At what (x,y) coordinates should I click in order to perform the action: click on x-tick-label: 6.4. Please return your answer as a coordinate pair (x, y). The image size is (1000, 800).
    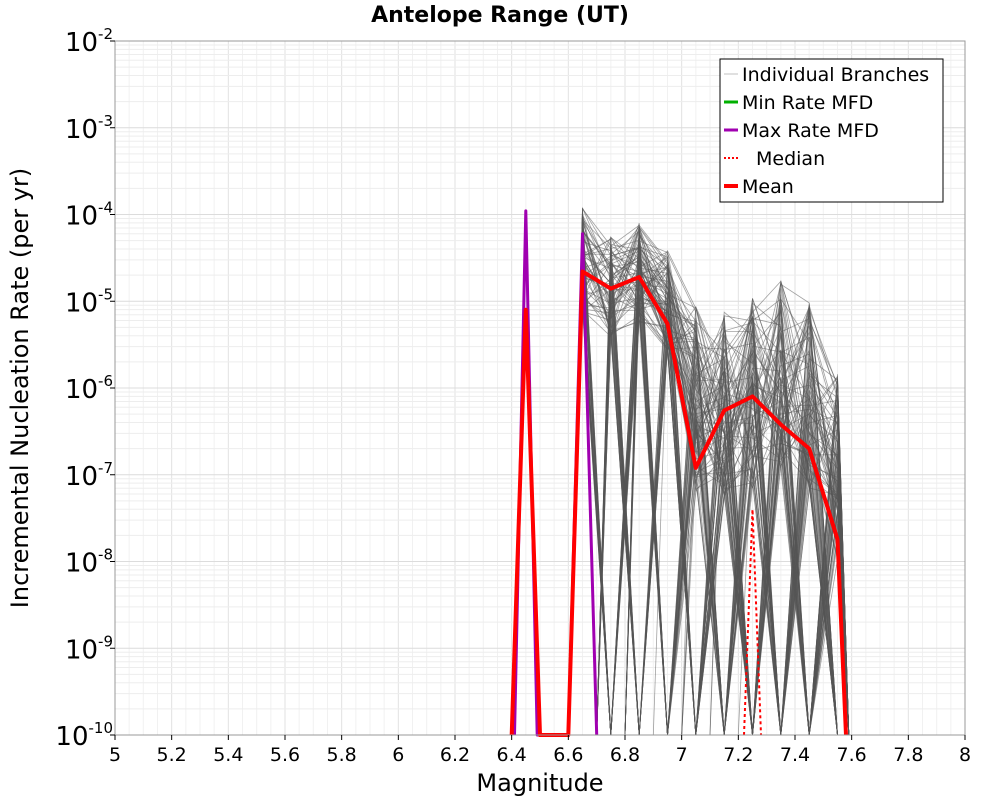
    Looking at the image, I should click on (512, 755).